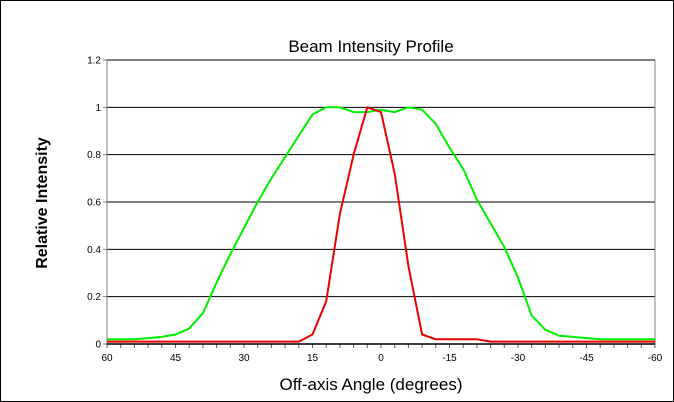 This screenshot has width=674, height=402. Describe the element at coordinates (94, 203) in the screenshot. I see `y-tick-label: 0.6` at that location.